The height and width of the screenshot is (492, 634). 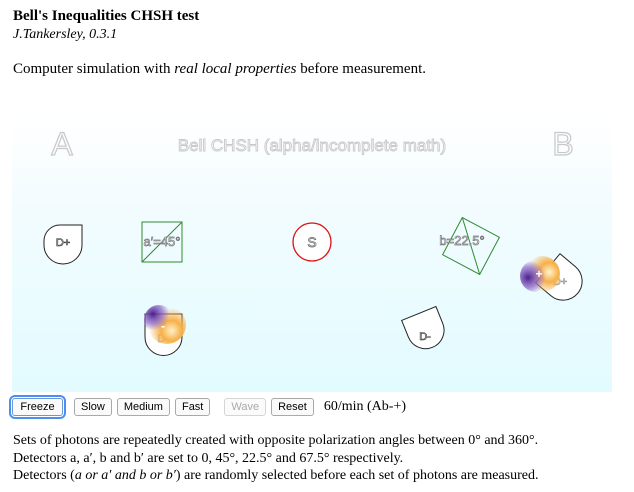 What do you see at coordinates (44, 475) in the screenshot?
I see `description-line-3-prefix: Detectors (` at bounding box center [44, 475].